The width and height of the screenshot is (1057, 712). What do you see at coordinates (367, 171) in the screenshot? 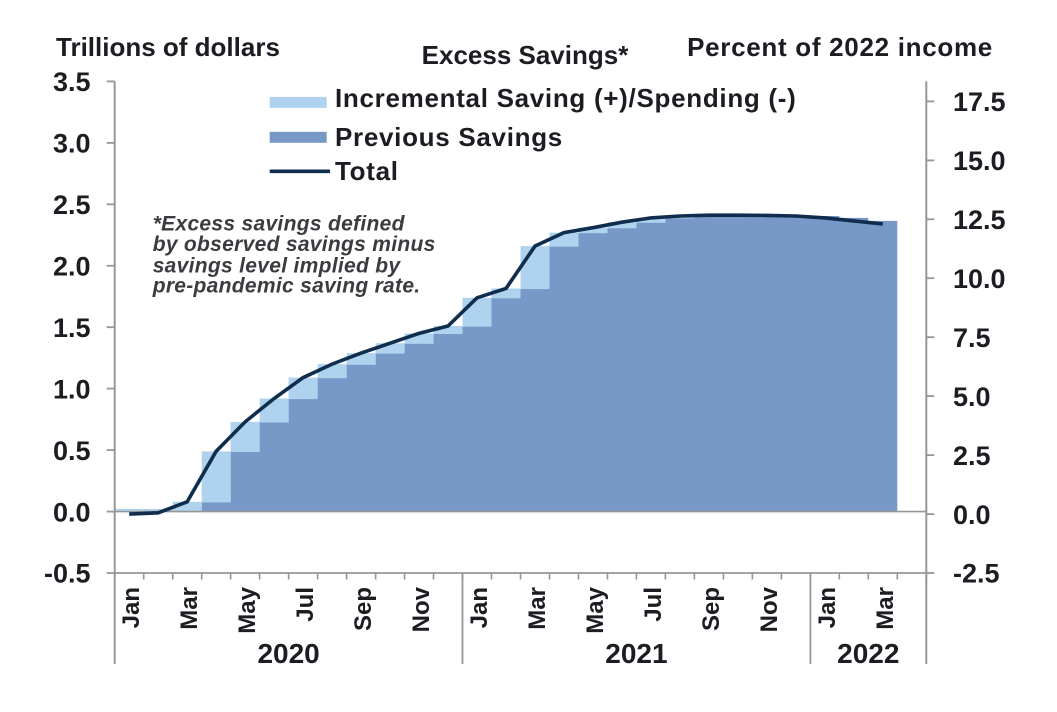
I see `svg-text: Total` at bounding box center [367, 171].